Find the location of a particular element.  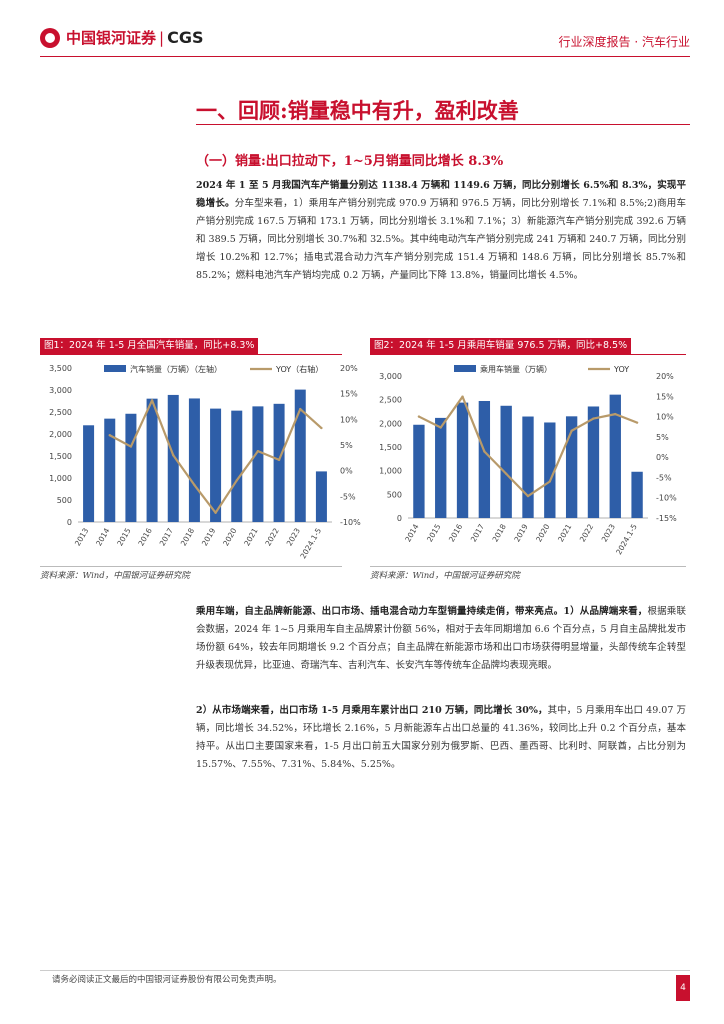

y2-axis-tick-label: 5% is located at coordinates (662, 437).